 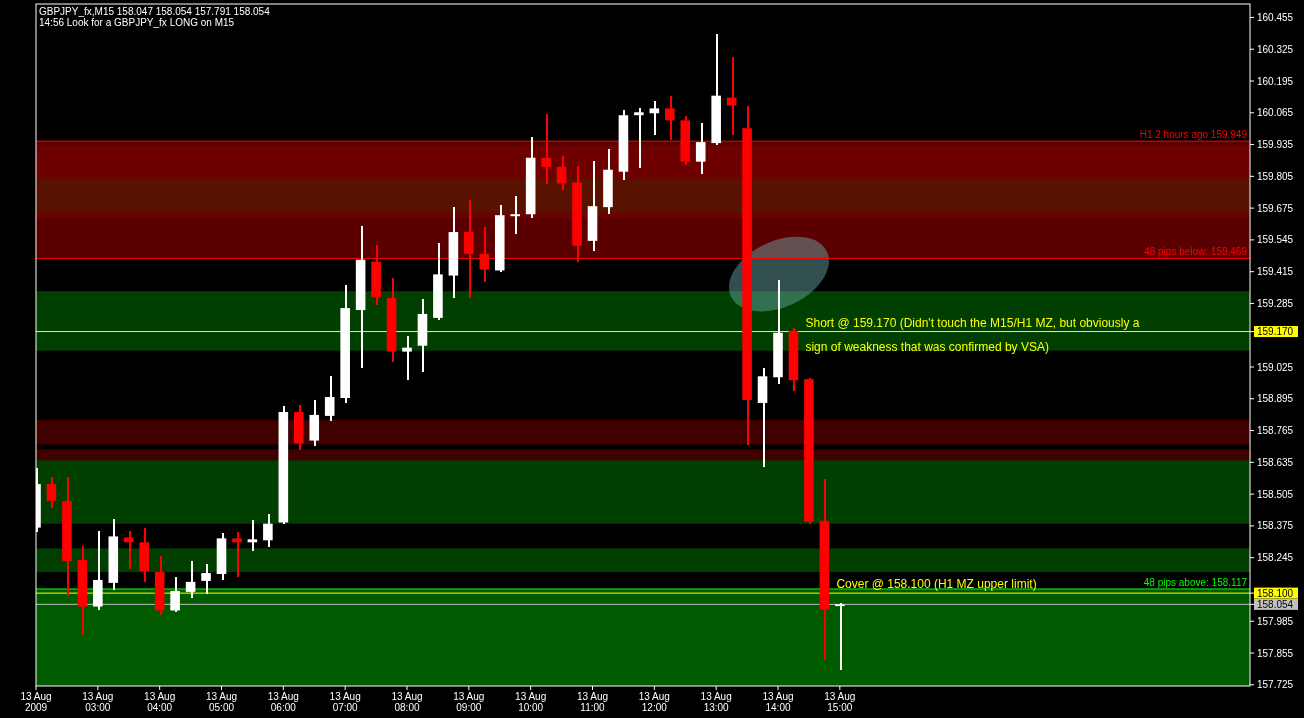 I want to click on y-tick-label: 159.170, so click(x=1275, y=332).